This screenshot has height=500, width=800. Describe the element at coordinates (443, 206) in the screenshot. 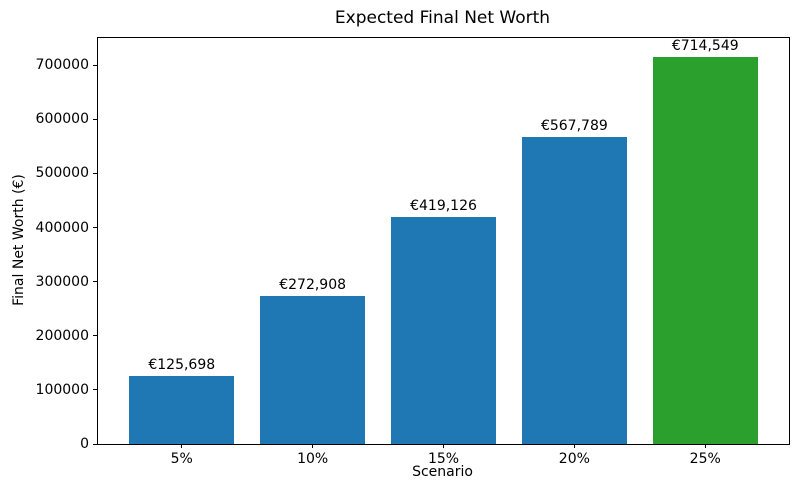

I see `bar-value-label: €419,126` at that location.